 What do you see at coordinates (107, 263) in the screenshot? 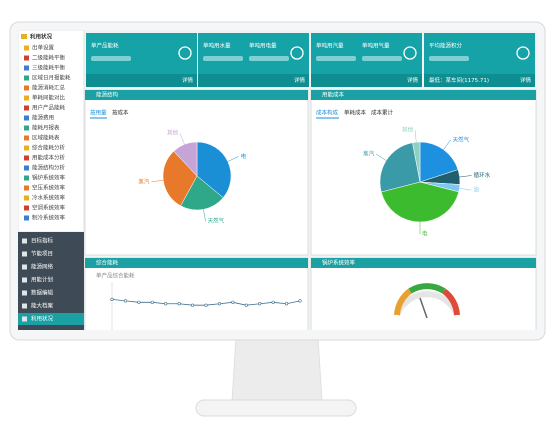
I see `panel-title: 综合能耗` at bounding box center [107, 263].